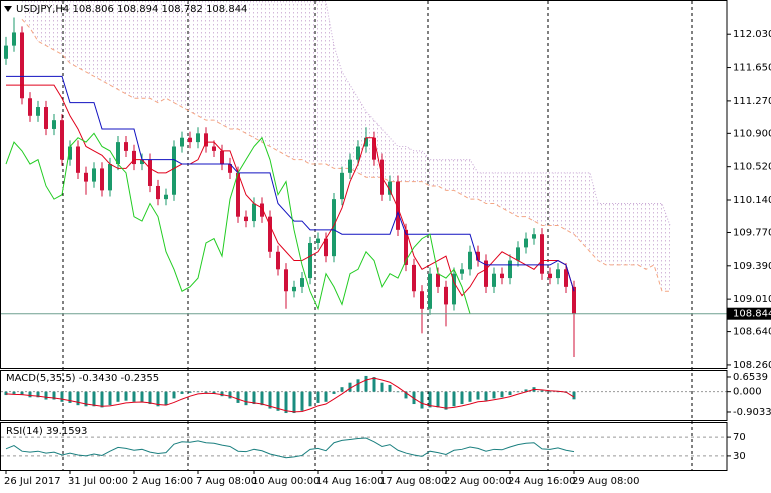  Describe the element at coordinates (32, 481) in the screenshot. I see `x-tick-label: 26 Jul 2017` at that location.